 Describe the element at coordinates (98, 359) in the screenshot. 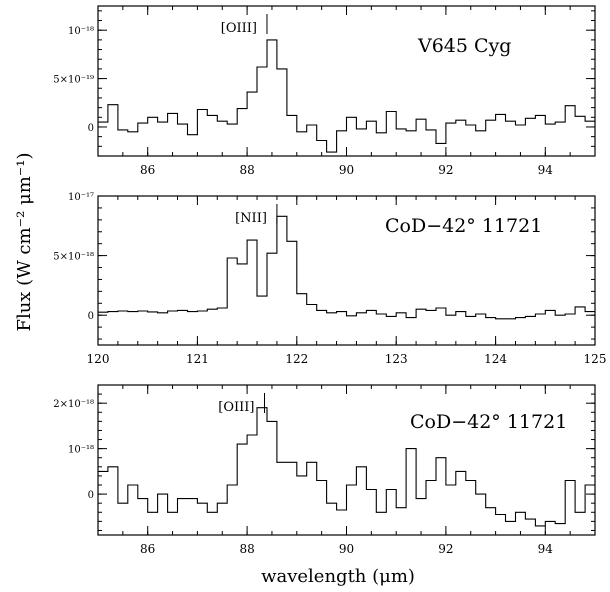

I see `x-tick-label: 120` at that location.